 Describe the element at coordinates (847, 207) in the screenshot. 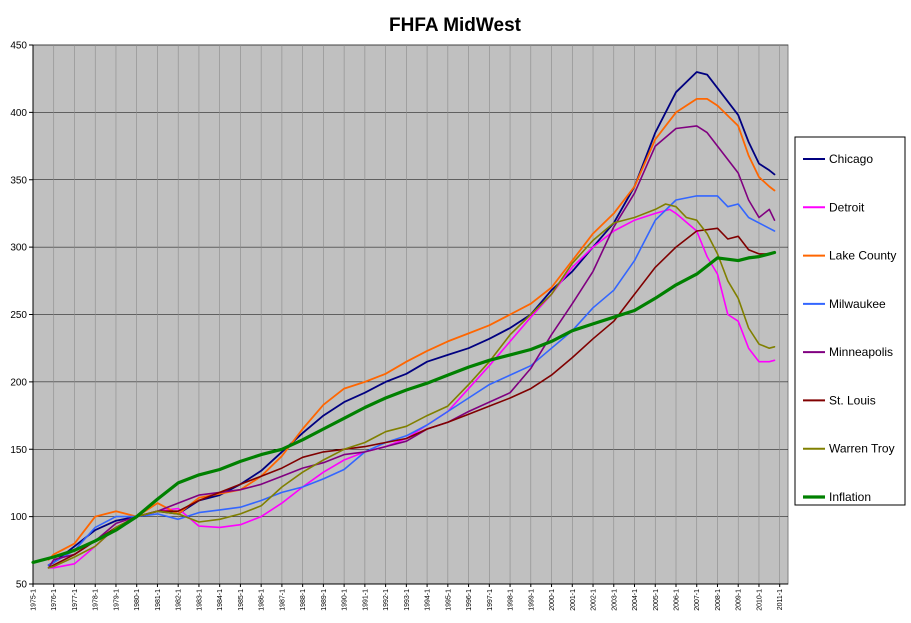

I see `legend-label-detroit: Detroit` at that location.